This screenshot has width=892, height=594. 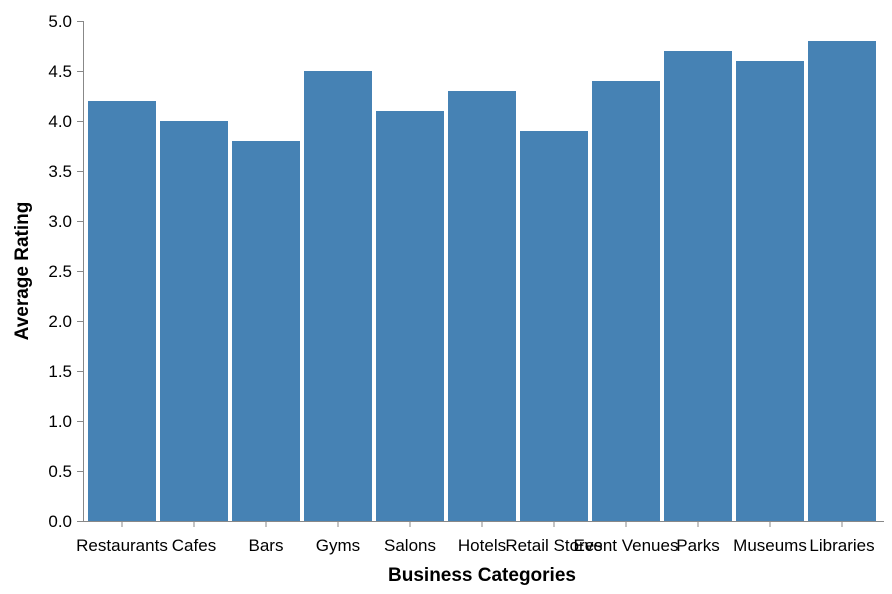 I want to click on bar-event-venues, so click(x=626, y=301).